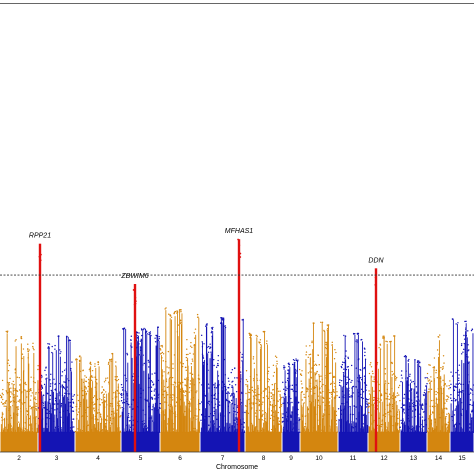 This screenshot has width=474, height=474. I want to click on significant-point, so click(375, 281).